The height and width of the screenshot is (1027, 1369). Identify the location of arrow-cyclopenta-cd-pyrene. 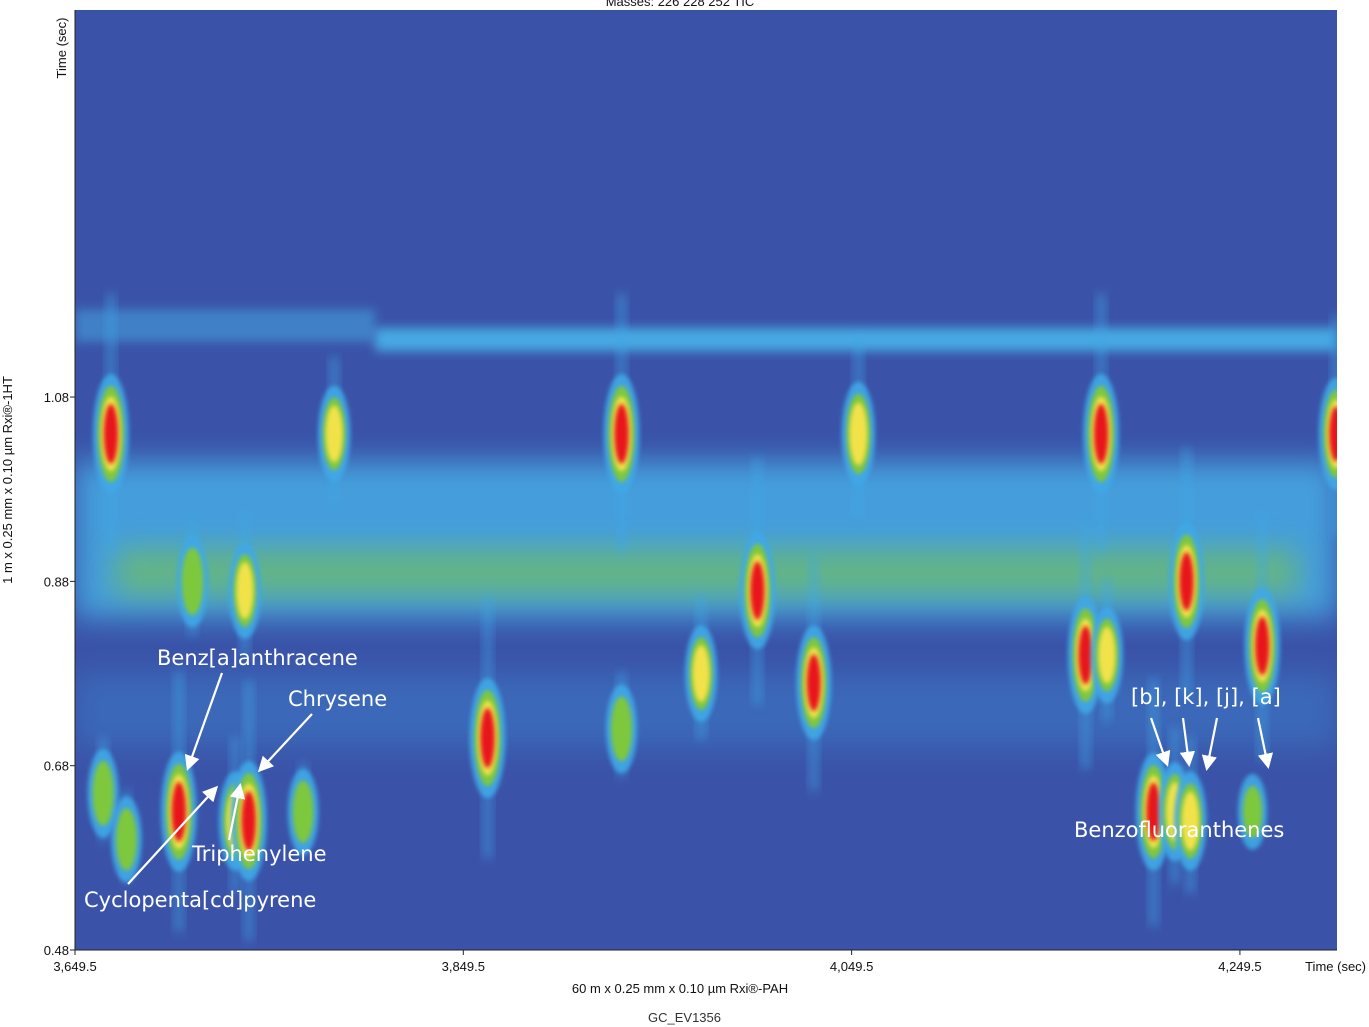
(173, 835).